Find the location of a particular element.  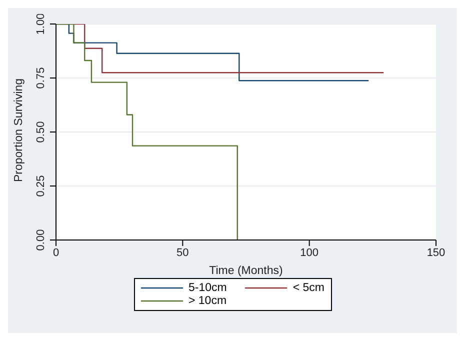

y-tick-label: 0.50 is located at coordinates (41, 132).